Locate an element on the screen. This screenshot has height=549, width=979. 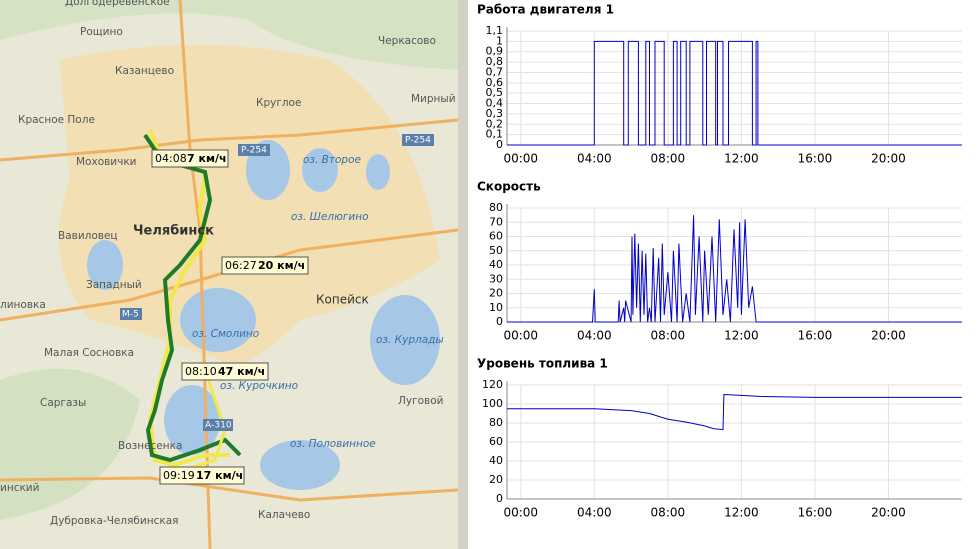
marker-time: 08:10 is located at coordinates (201, 371).